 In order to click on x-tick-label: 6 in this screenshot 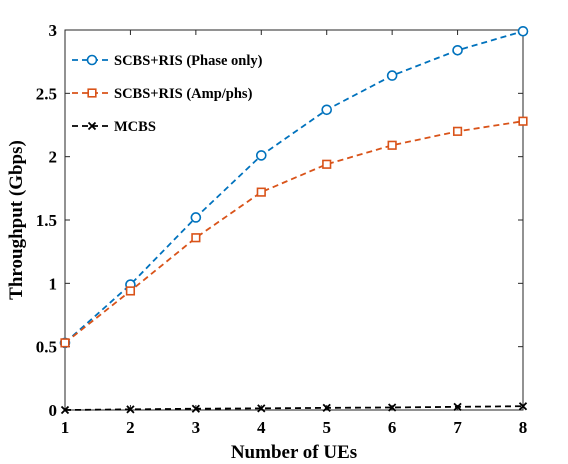, I will do `click(392, 427)`.